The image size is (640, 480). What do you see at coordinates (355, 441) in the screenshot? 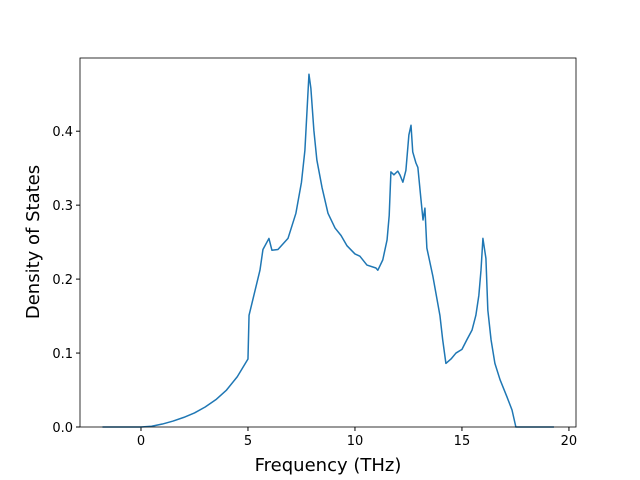
I see `x-tick-label: 10` at bounding box center [355, 441].